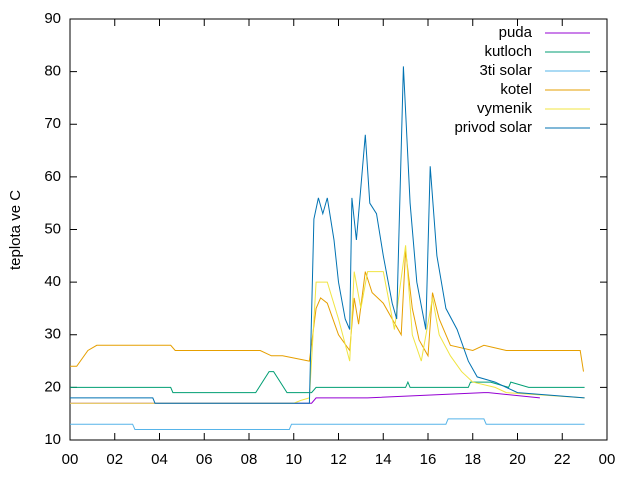  I want to click on x-tick-label: 16, so click(428, 459).